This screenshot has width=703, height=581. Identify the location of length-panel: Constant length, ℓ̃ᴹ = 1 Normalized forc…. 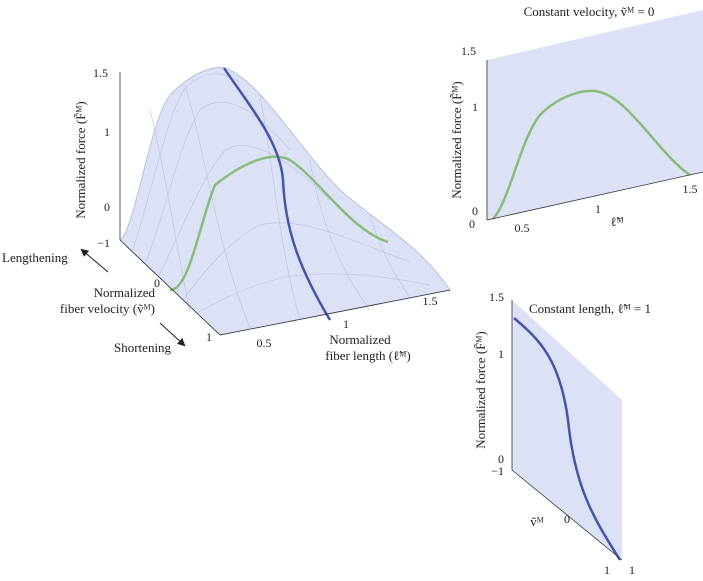
(562, 433).